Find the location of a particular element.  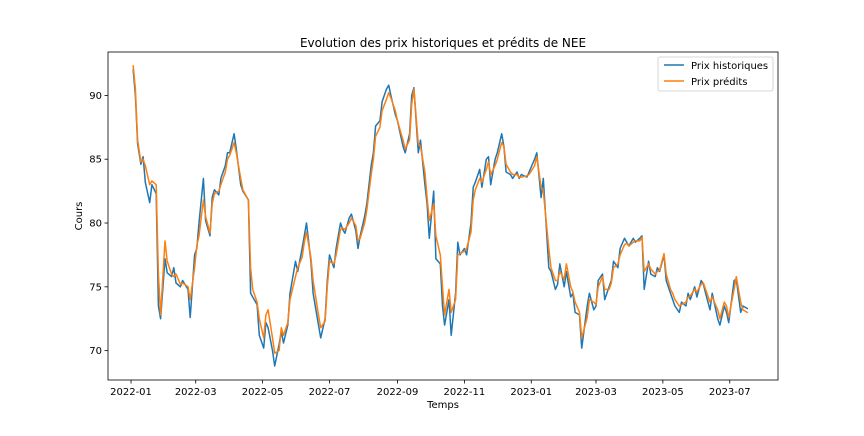

x-axis-label: Temps is located at coordinates (442, 405).